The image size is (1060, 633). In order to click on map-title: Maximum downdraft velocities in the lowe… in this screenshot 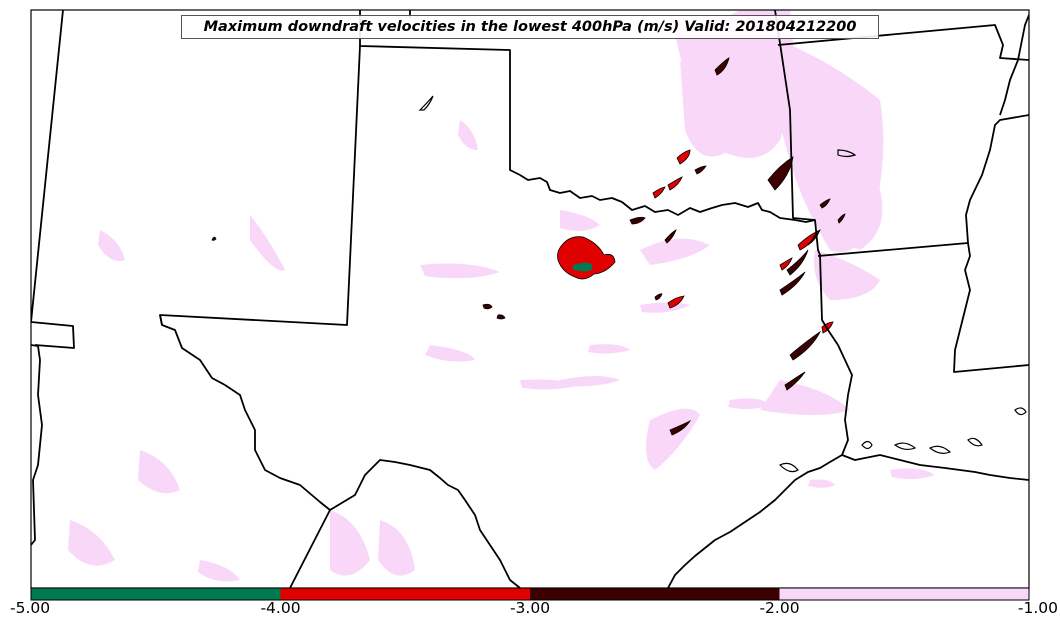, I will do `click(530, 27)`.